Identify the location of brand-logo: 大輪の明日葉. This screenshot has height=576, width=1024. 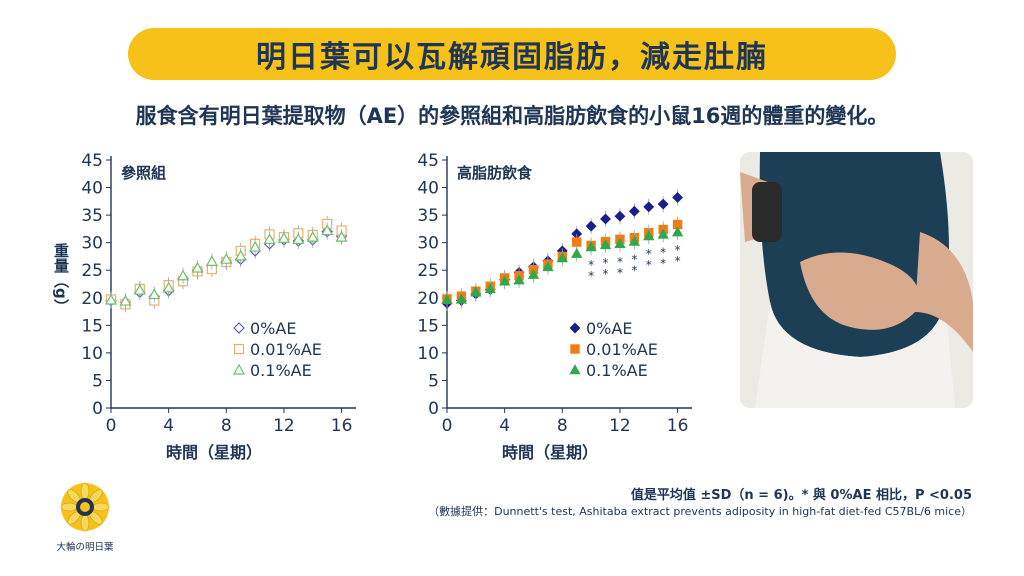
(85, 517).